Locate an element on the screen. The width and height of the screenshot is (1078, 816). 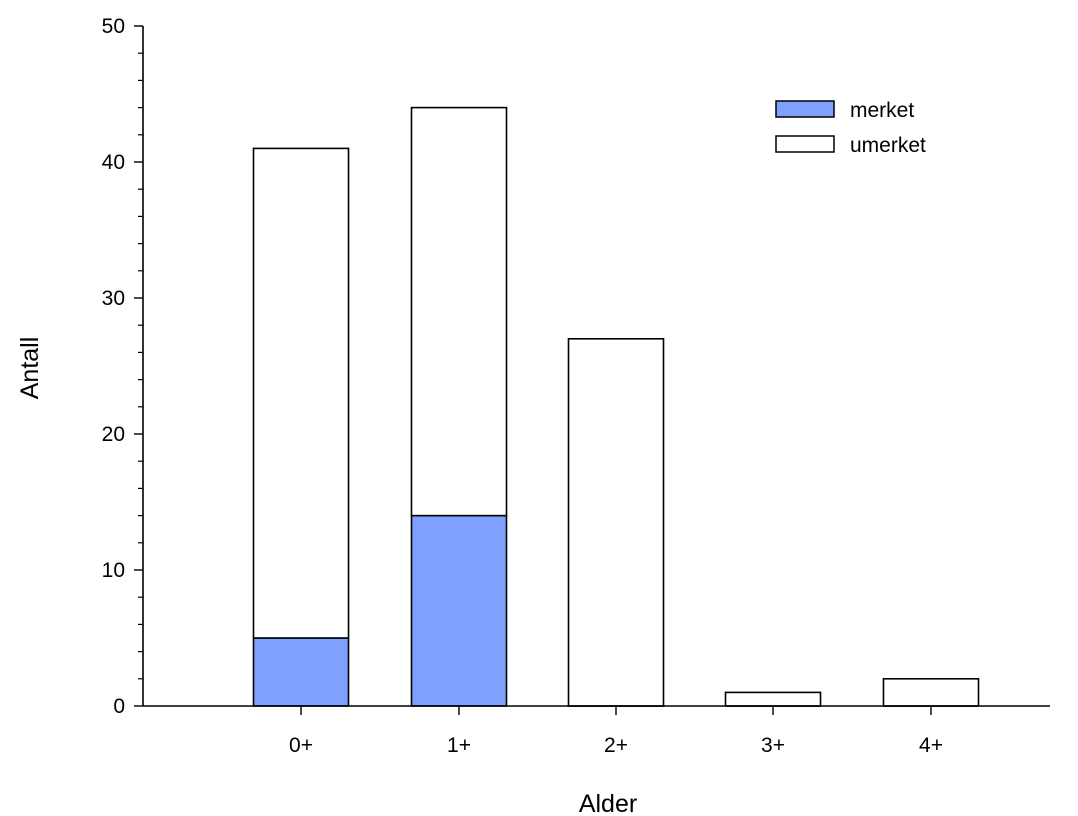
x-tick-label: 3+ is located at coordinates (773, 745).